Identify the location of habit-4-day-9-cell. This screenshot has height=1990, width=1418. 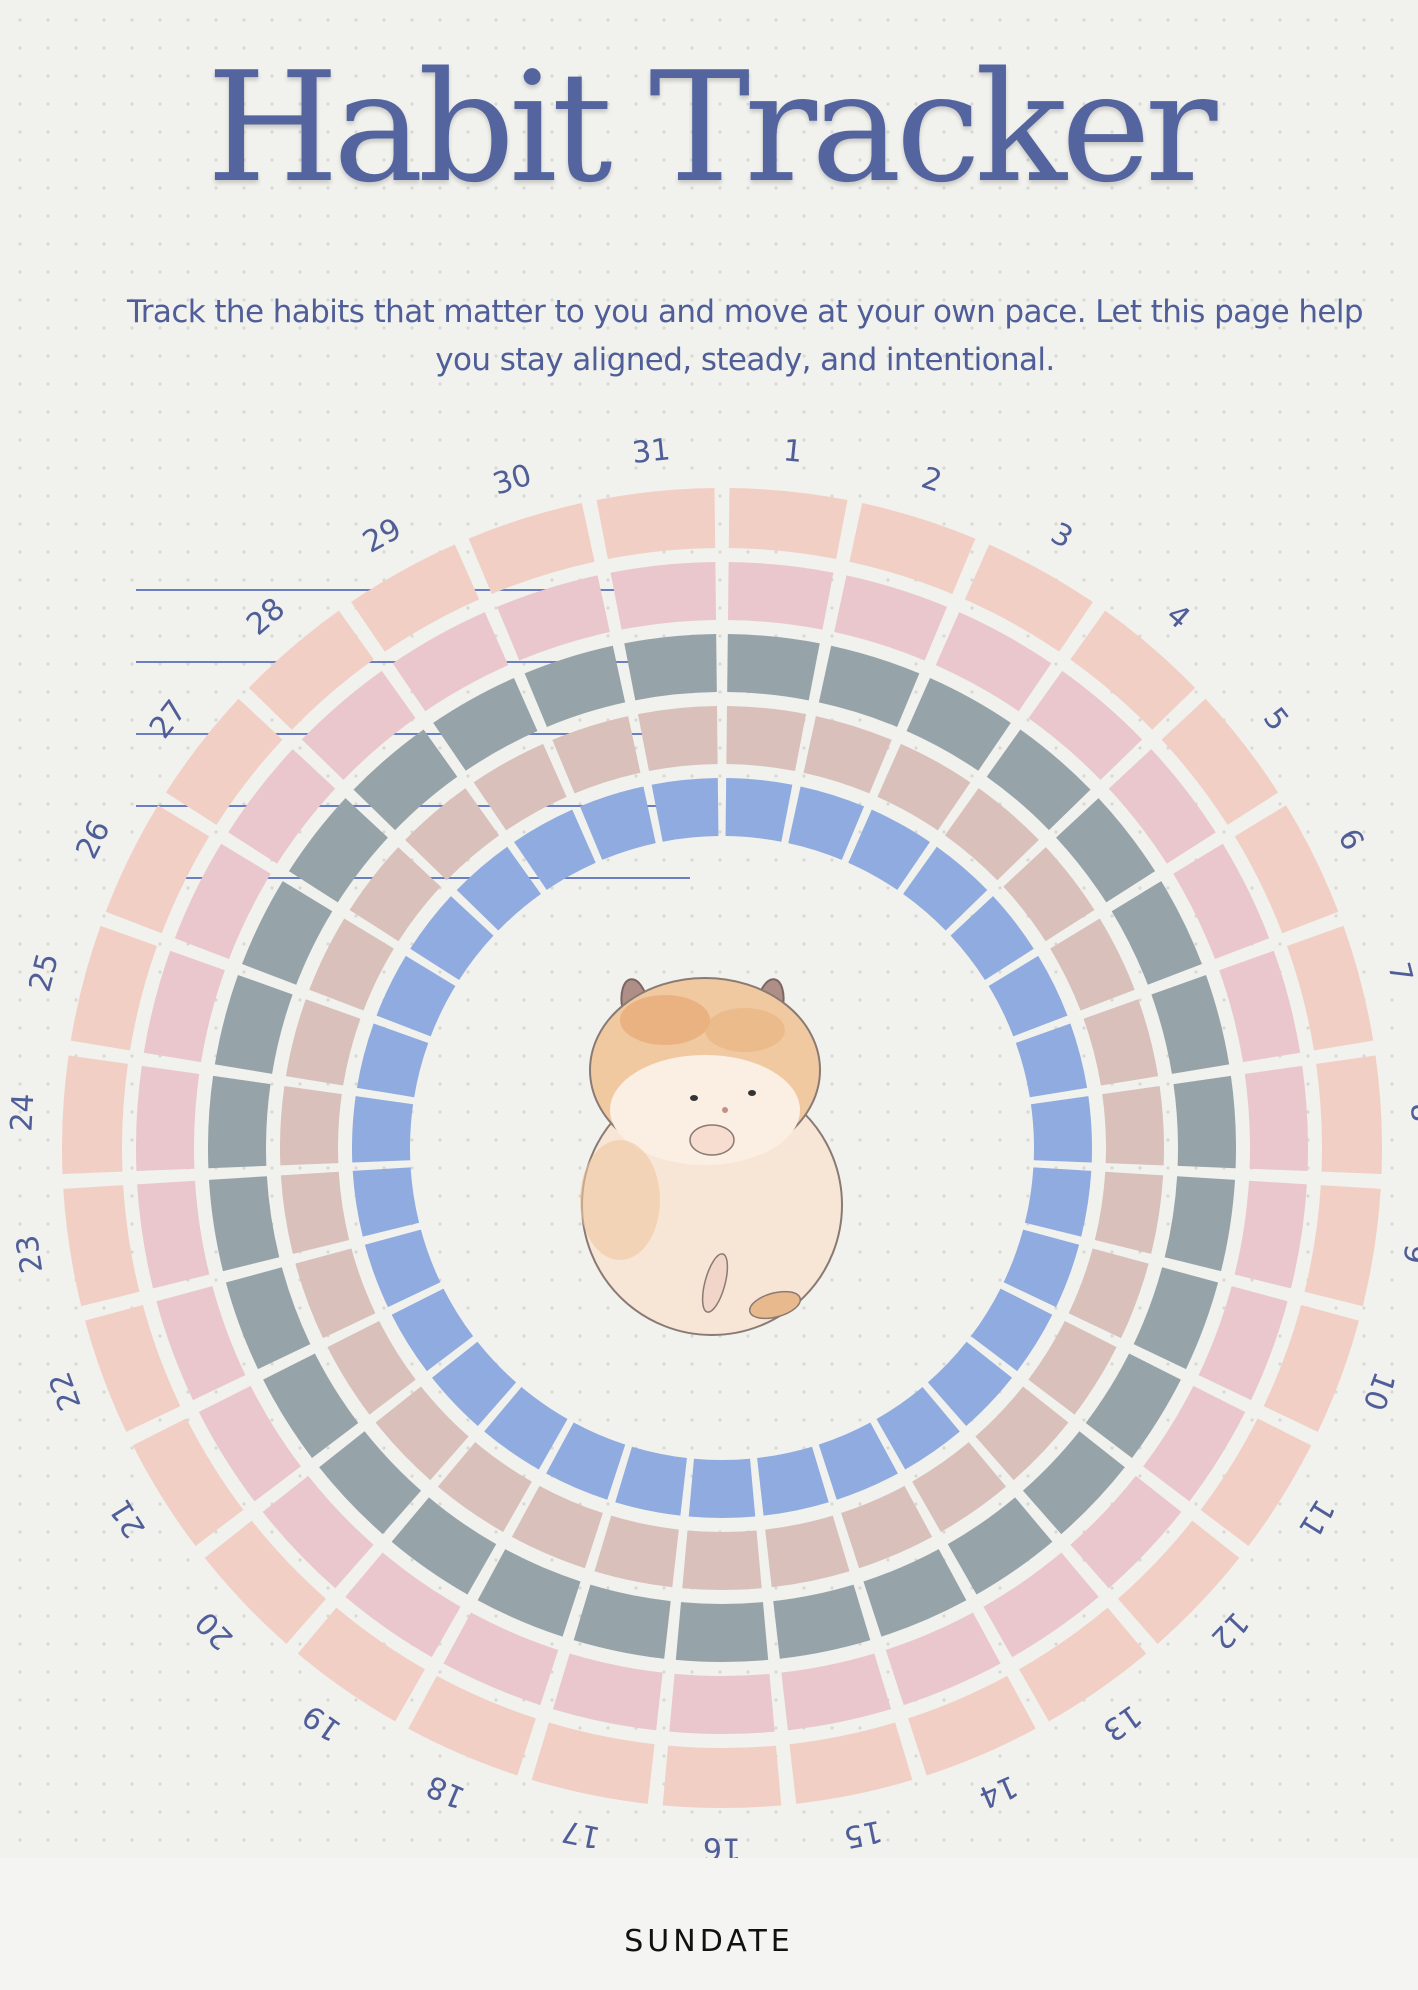
(1129, 1212).